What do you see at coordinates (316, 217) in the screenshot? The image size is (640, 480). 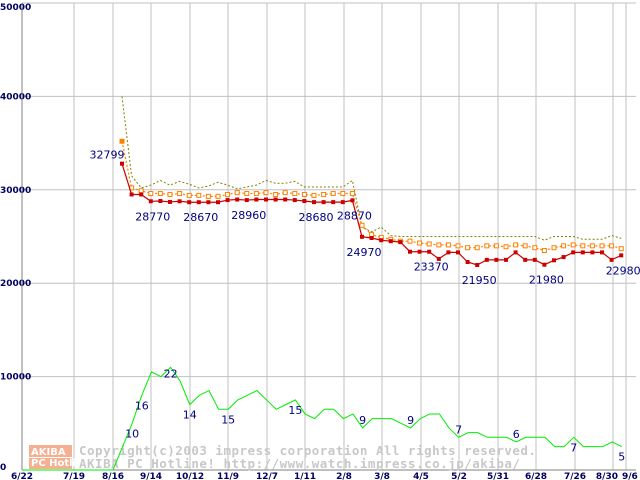 I see `min-price-label: 28680` at bounding box center [316, 217].